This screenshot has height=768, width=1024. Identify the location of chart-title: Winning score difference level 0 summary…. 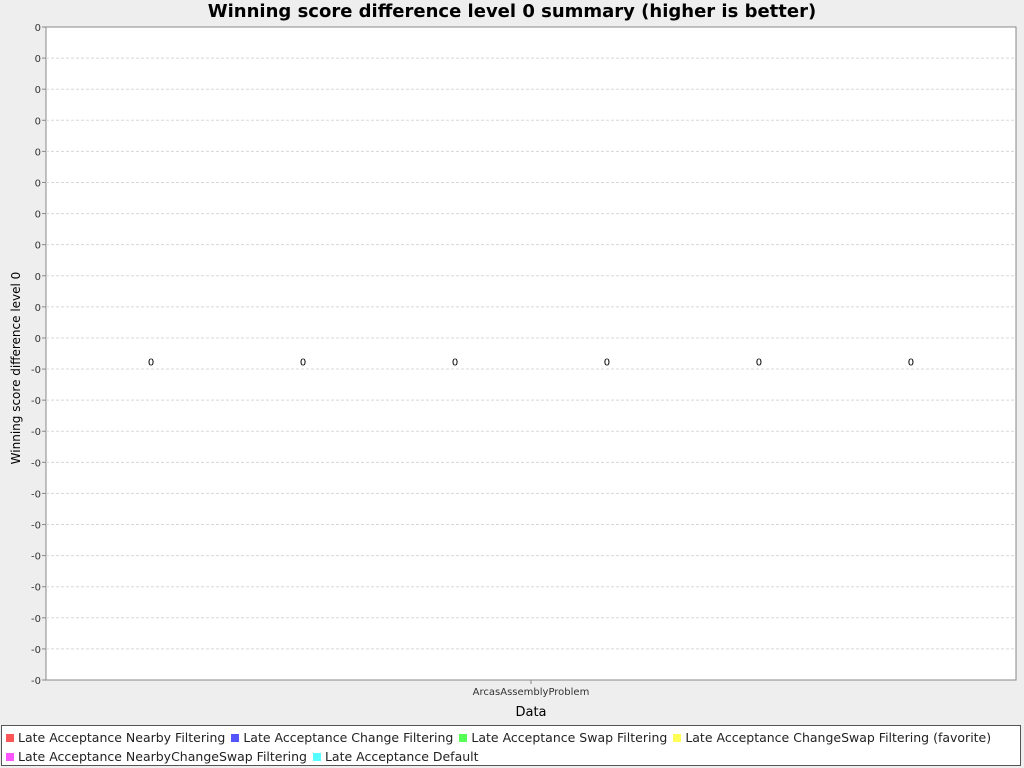
(512, 11).